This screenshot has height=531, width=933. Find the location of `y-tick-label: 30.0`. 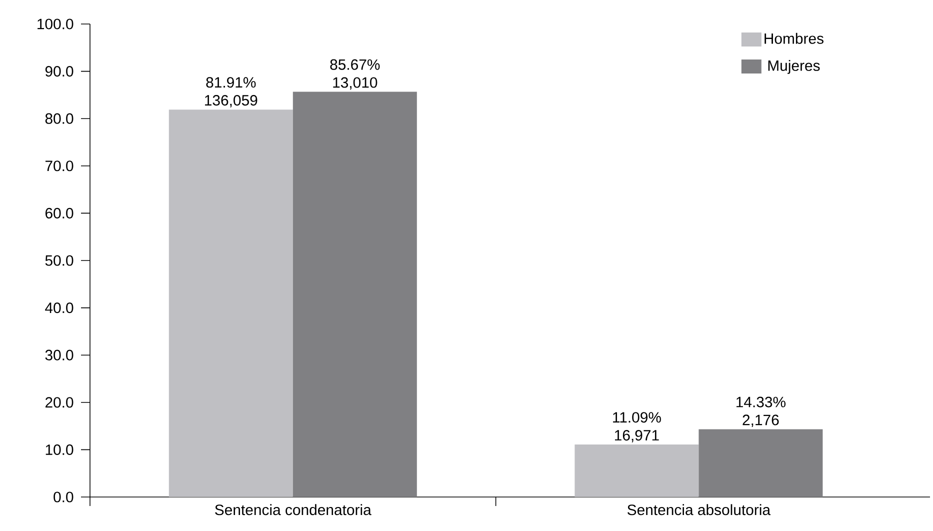

y-tick-label: 30.0 is located at coordinates (59, 355).